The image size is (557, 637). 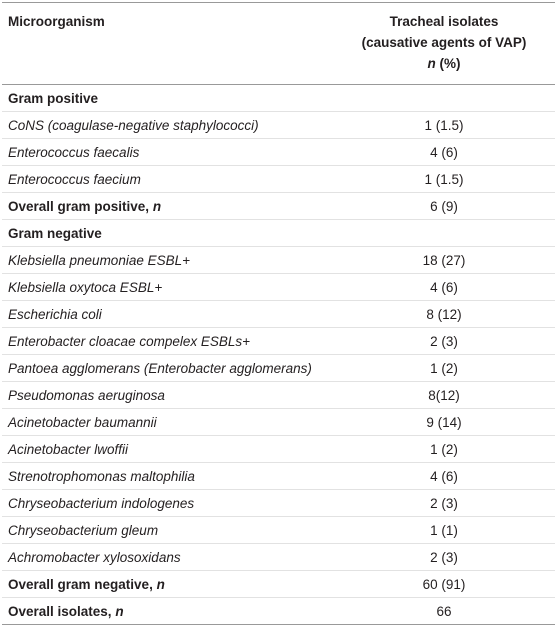 What do you see at coordinates (60, 611) in the screenshot?
I see `total-text: Overall isolates,` at bounding box center [60, 611].